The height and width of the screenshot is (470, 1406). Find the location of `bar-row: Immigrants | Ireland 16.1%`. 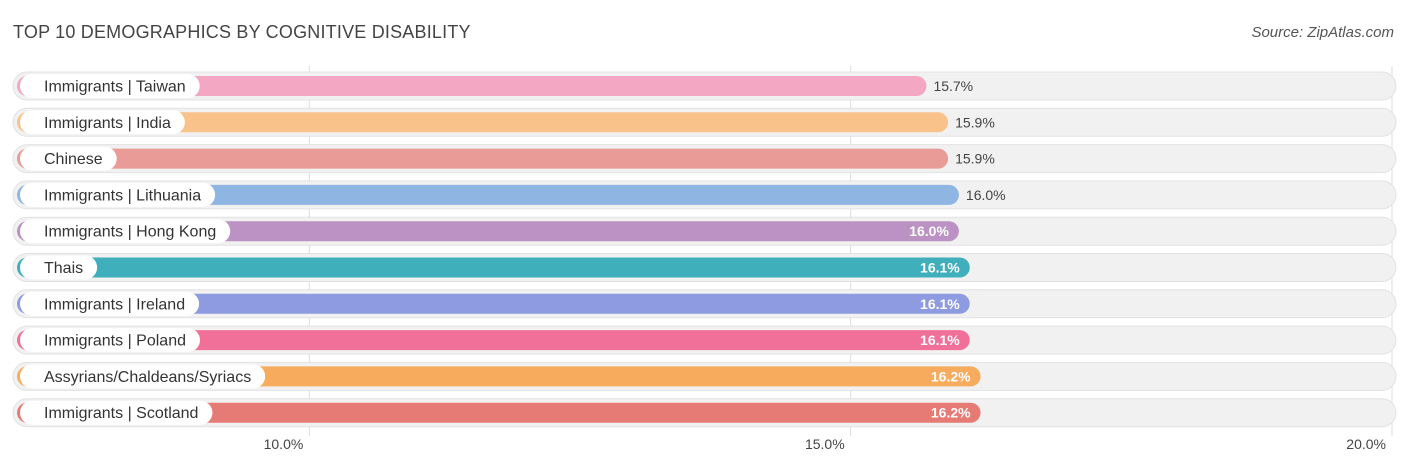

bar-row: Immigrants | Ireland 16.1% is located at coordinates (704, 304).